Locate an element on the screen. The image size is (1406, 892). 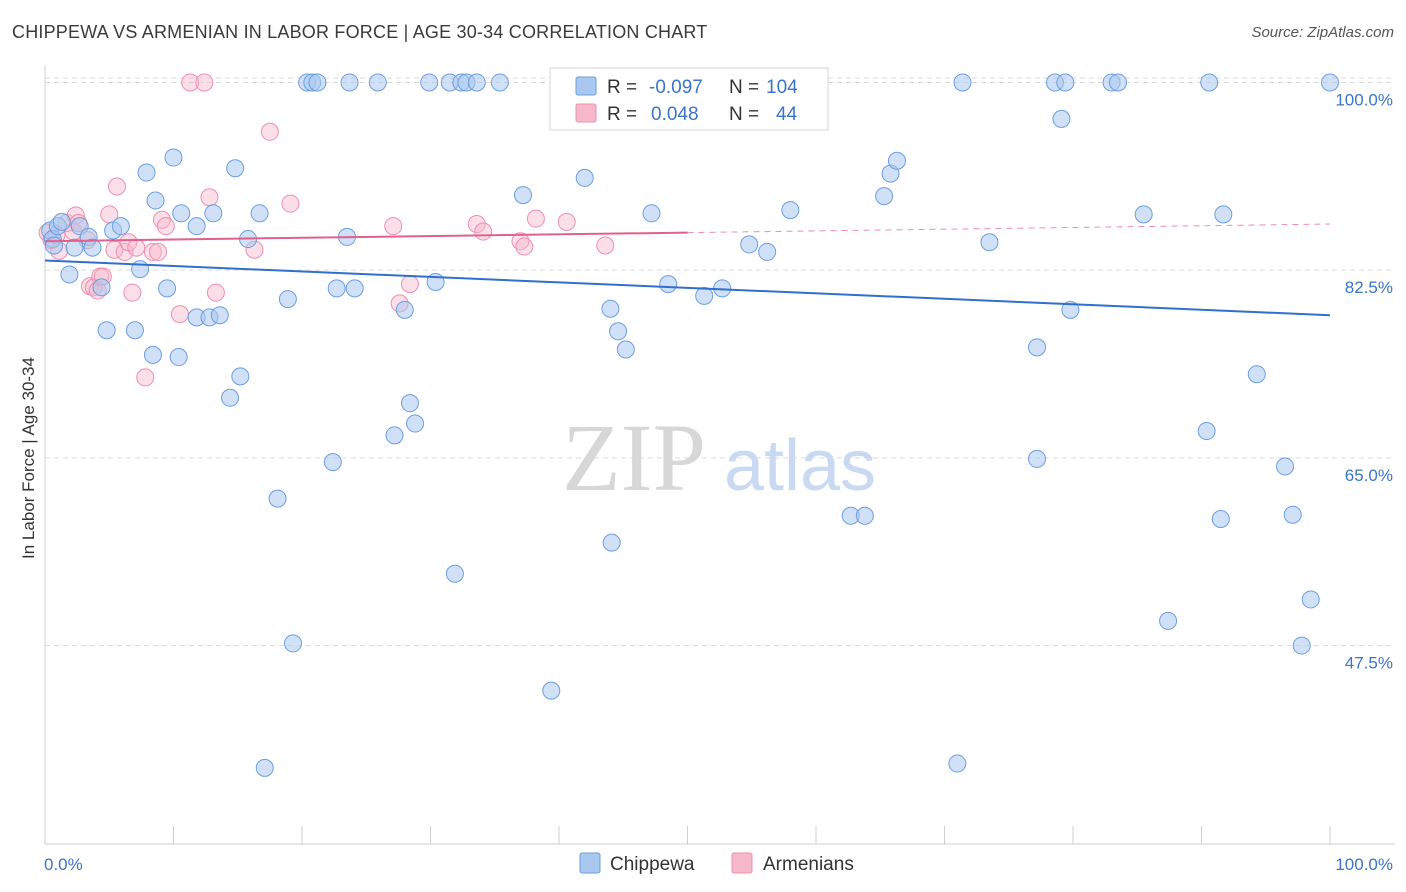
chippewa-trend-line is located at coordinates (687, 288).